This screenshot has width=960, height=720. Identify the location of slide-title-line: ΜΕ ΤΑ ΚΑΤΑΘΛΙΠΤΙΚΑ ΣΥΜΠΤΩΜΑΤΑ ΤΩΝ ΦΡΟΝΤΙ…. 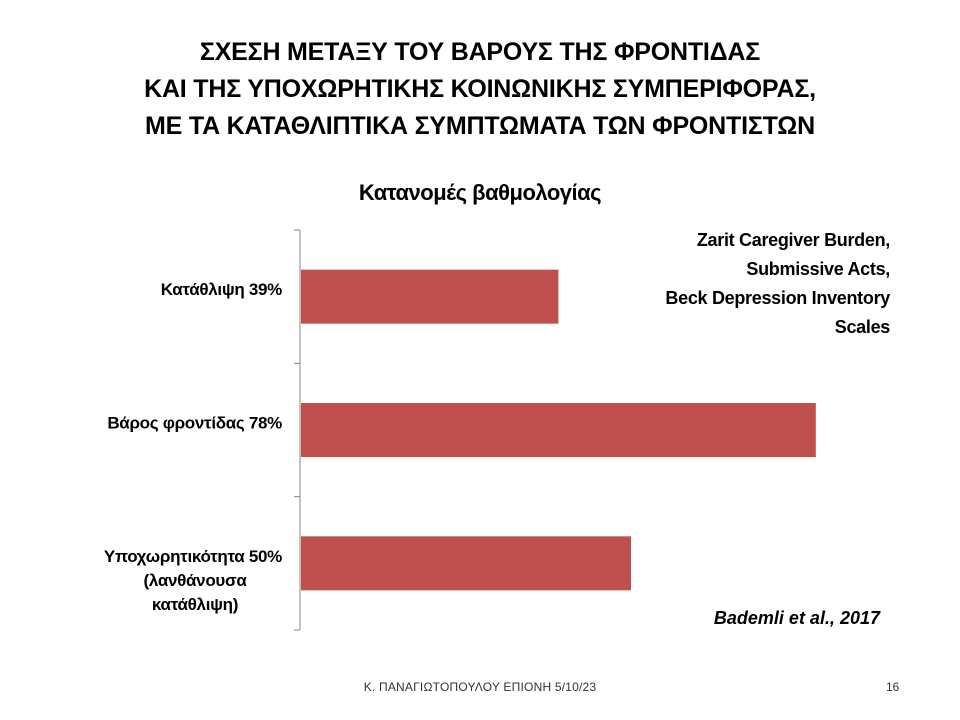
(480, 126).